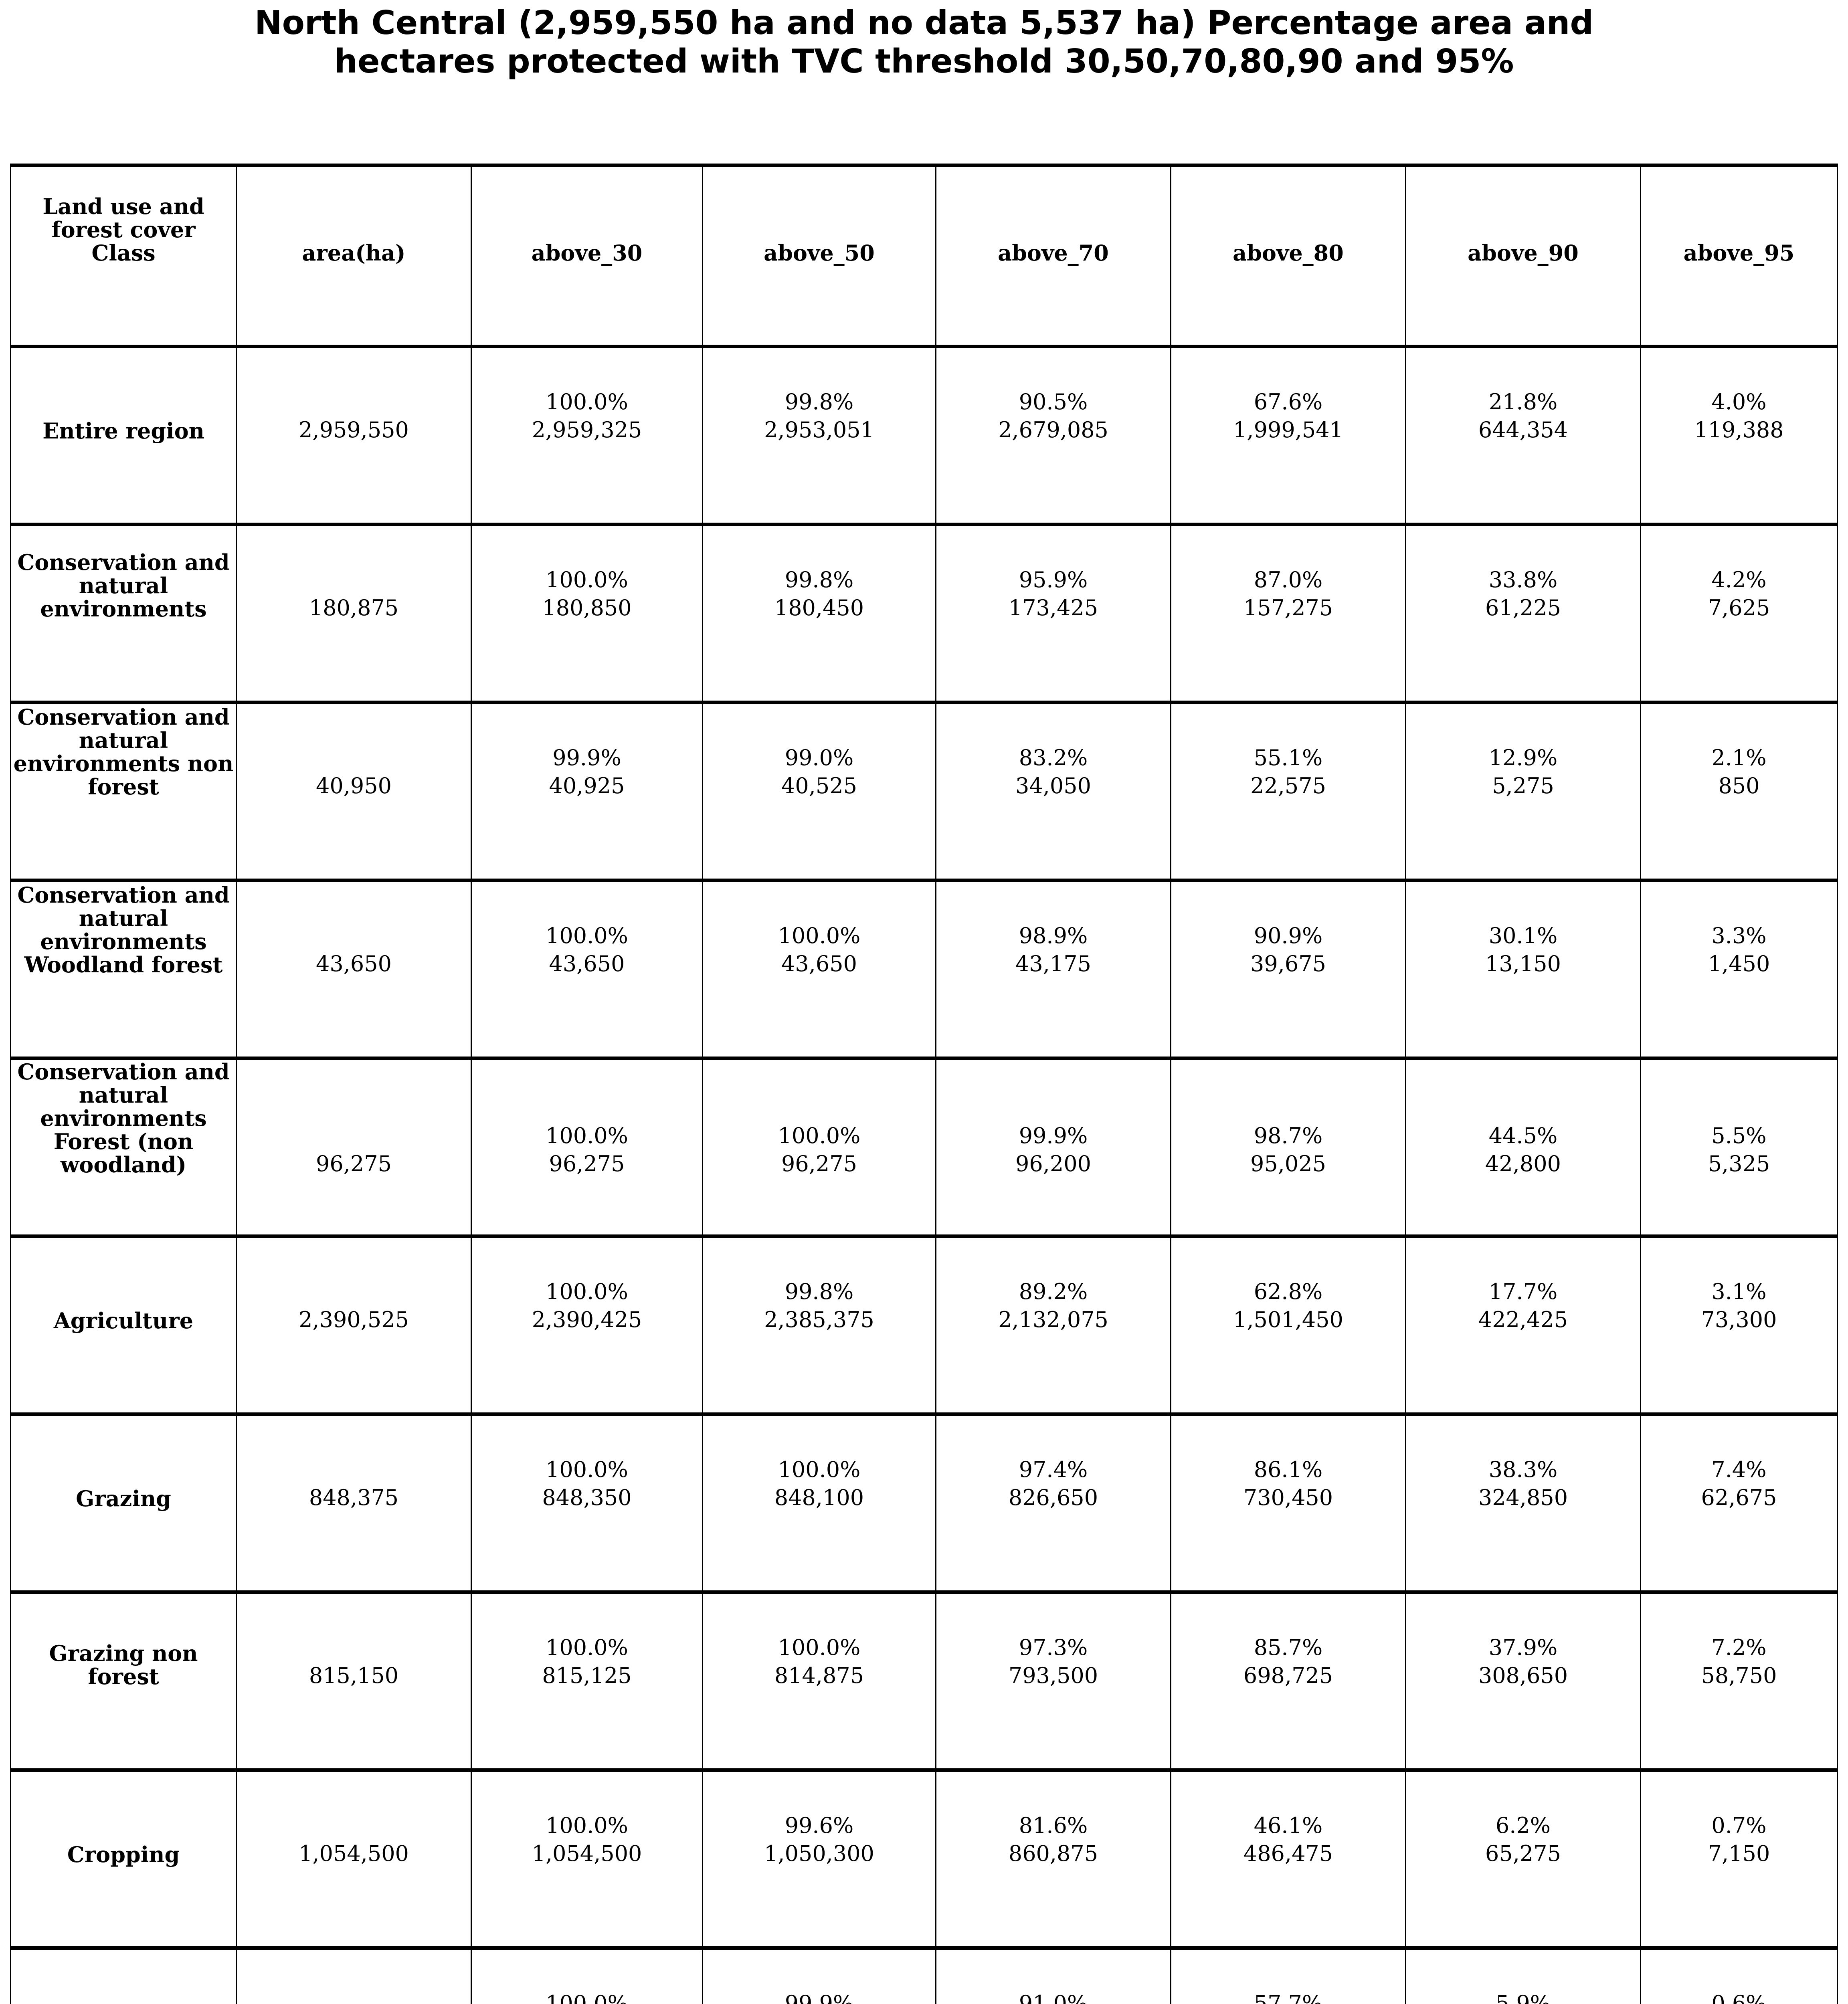 Image resolution: width=1848 pixels, height=2004 pixels. What do you see at coordinates (354, 1319) in the screenshot?
I see `area-value: 2,390,525` at bounding box center [354, 1319].